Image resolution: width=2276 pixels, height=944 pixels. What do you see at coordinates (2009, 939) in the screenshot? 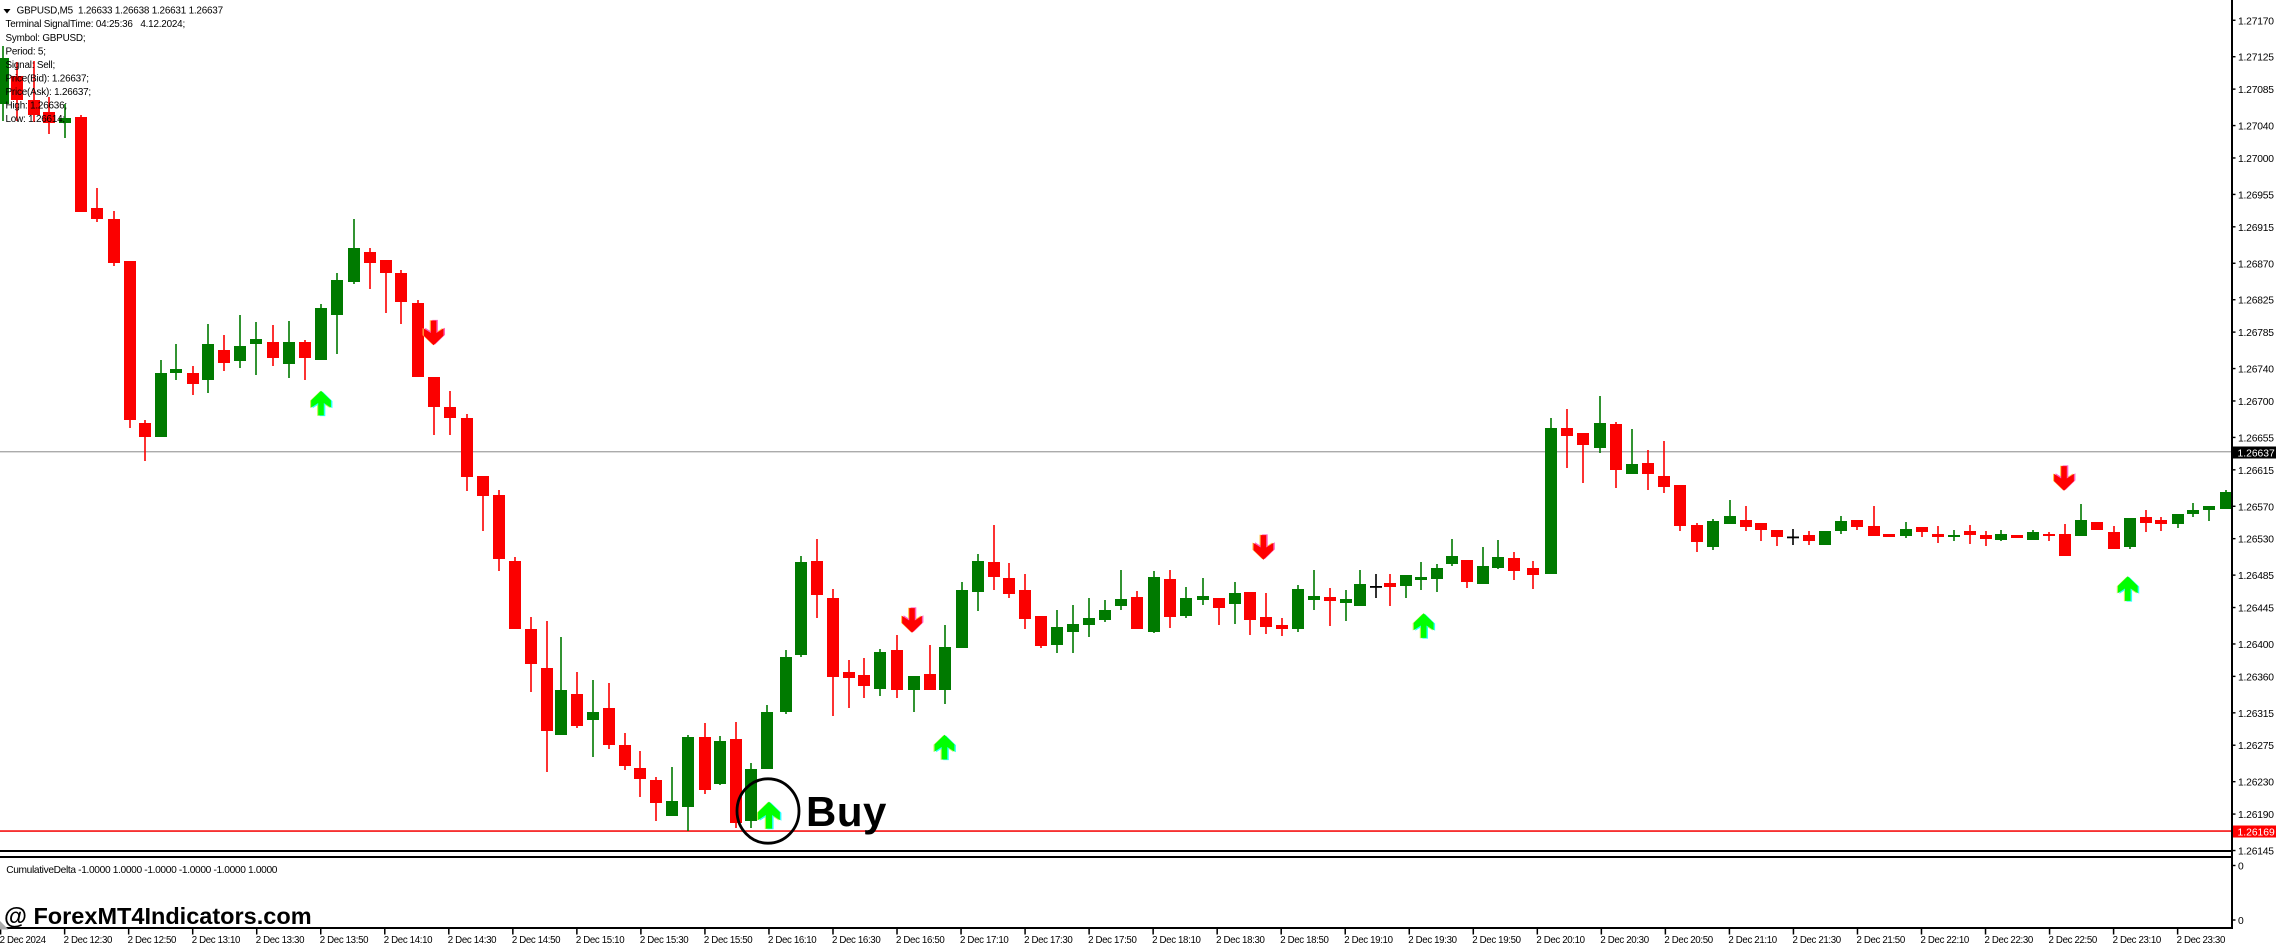
I see `svg-text: 2 Dec 22:30` at bounding box center [2009, 939].